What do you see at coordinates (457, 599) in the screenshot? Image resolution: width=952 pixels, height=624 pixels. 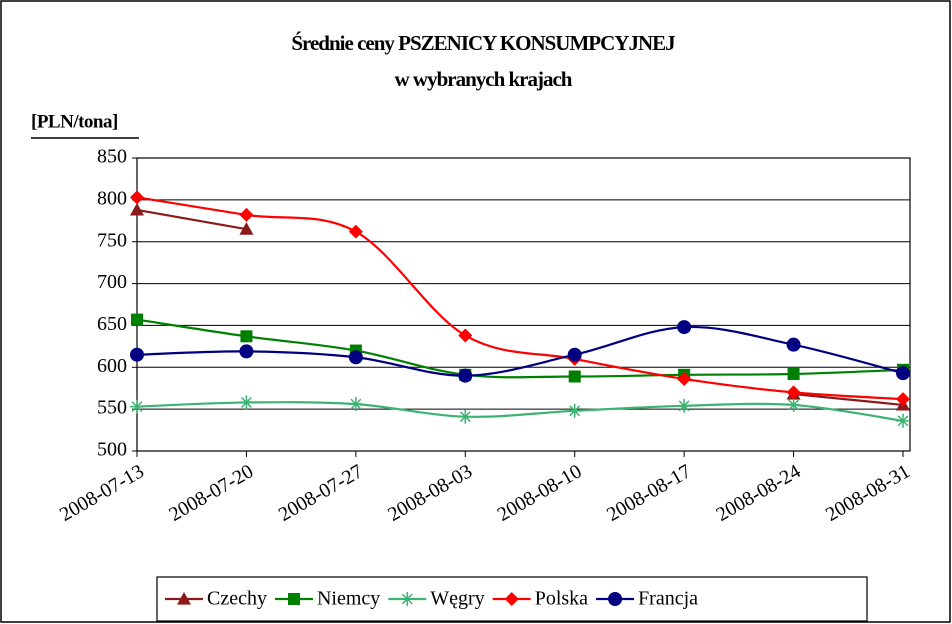 I see `legend-label: Węgry` at bounding box center [457, 599].